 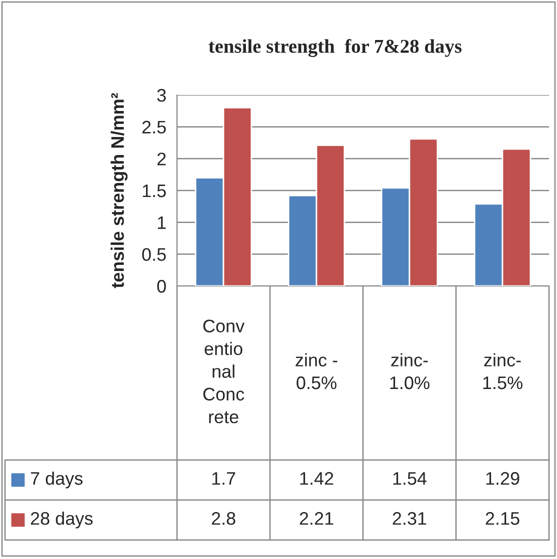 I want to click on y-tick-label: 2, so click(x=161, y=159).